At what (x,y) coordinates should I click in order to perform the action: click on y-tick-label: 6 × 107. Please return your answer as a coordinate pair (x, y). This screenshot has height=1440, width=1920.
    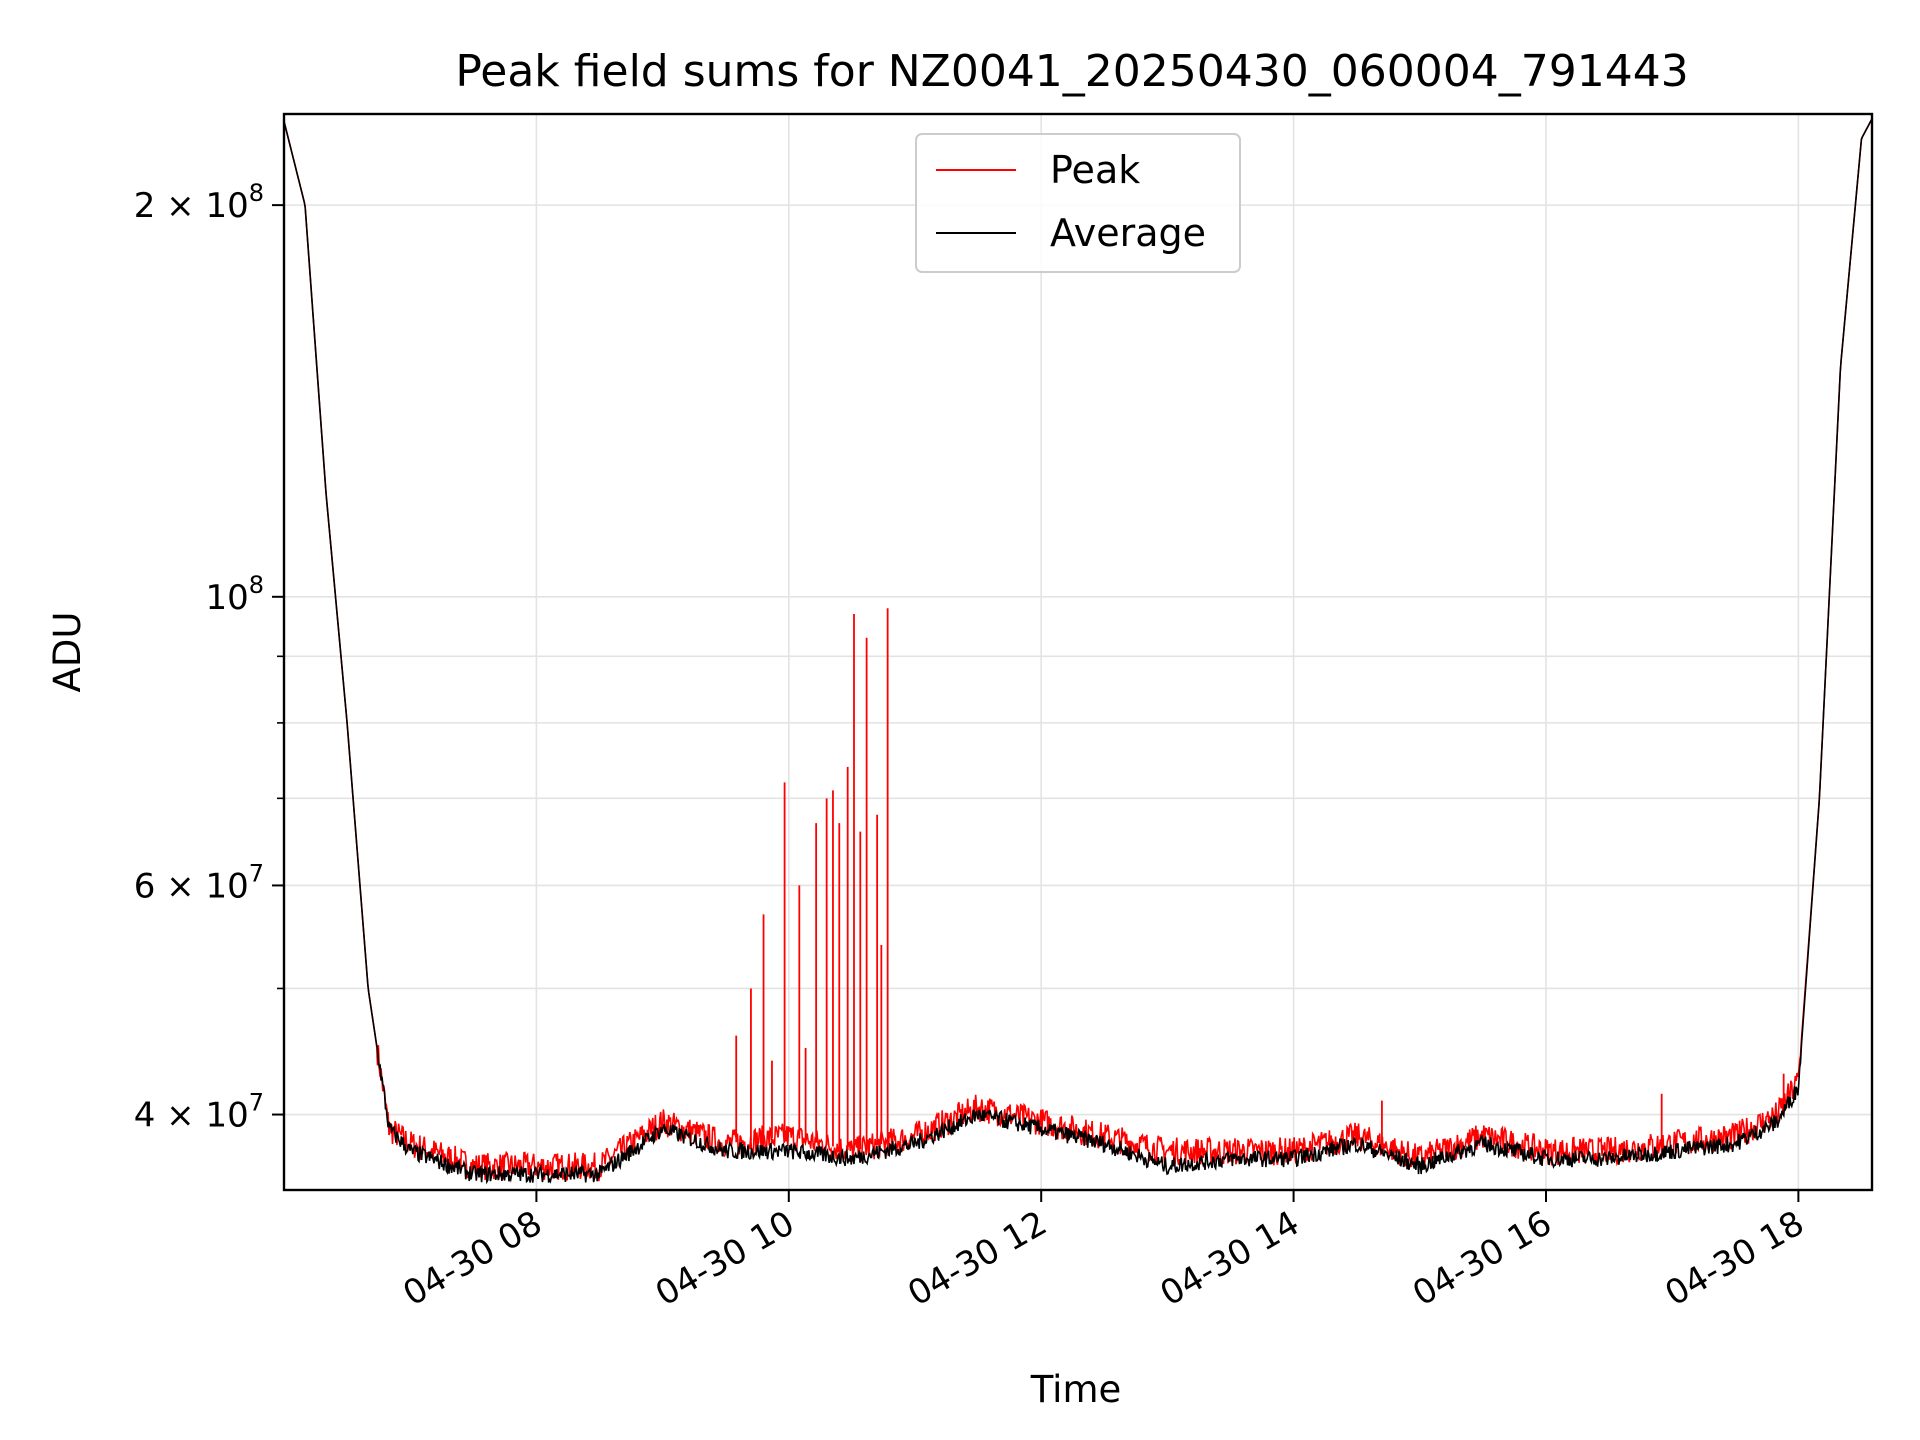
    Looking at the image, I should click on (199, 882).